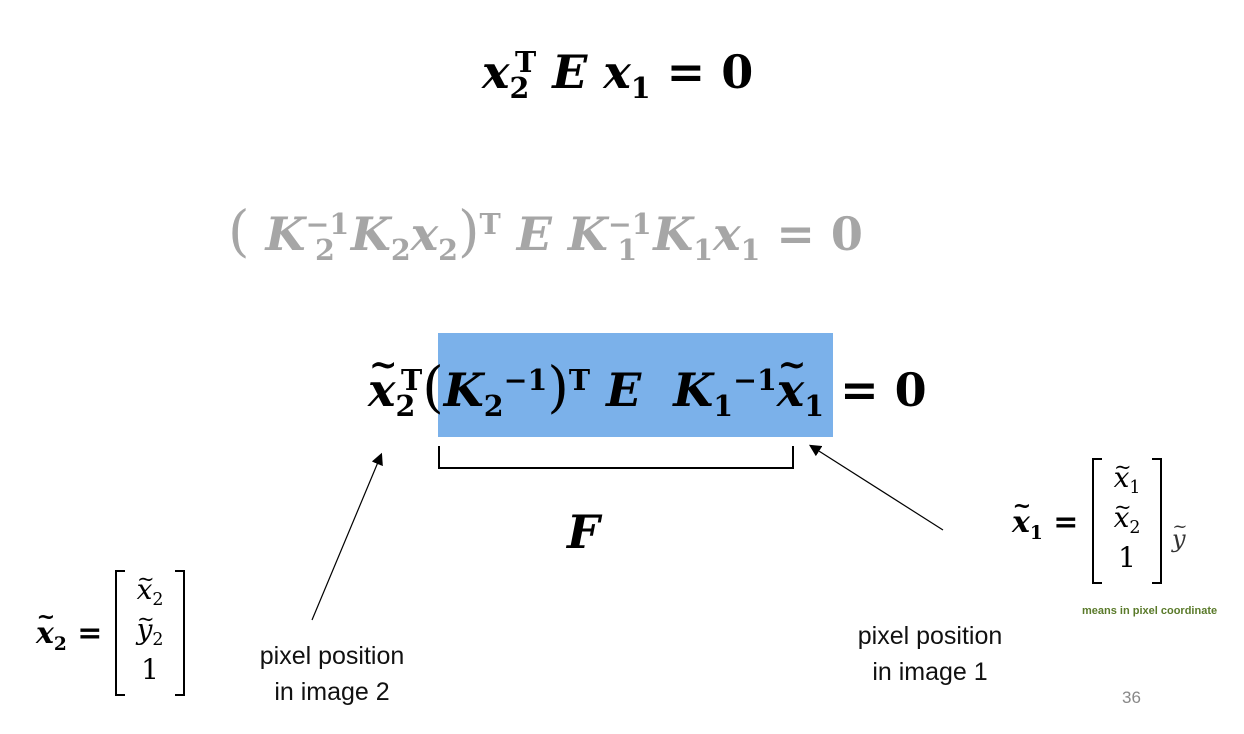 This screenshot has width=1244, height=734. Describe the element at coordinates (876, 487) in the screenshot. I see `arrow-image1` at that location.